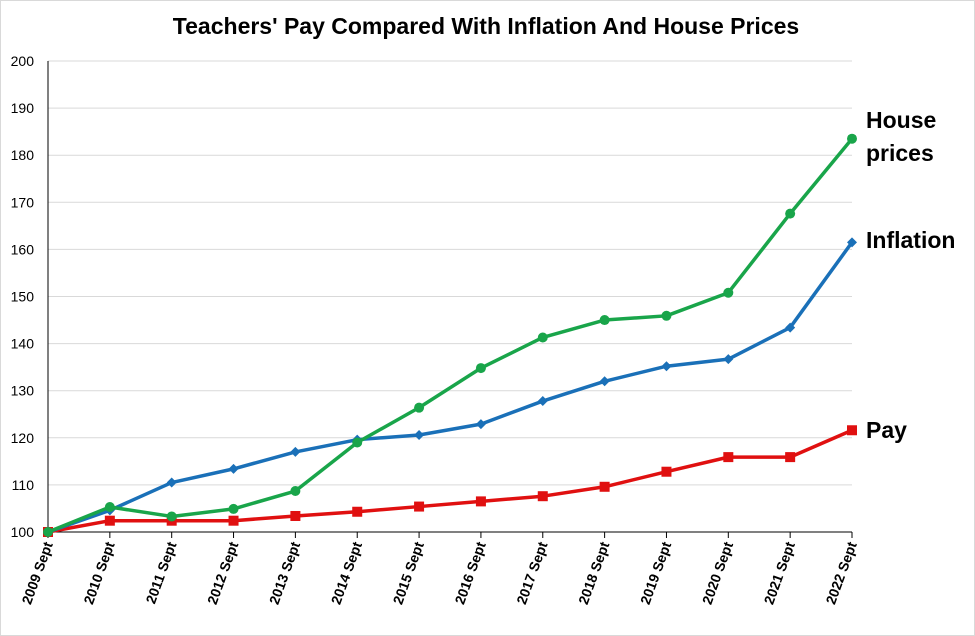 Image resolution: width=975 pixels, height=636 pixels. What do you see at coordinates (900, 153) in the screenshot?
I see `series-label-house-prices: prices` at bounding box center [900, 153].